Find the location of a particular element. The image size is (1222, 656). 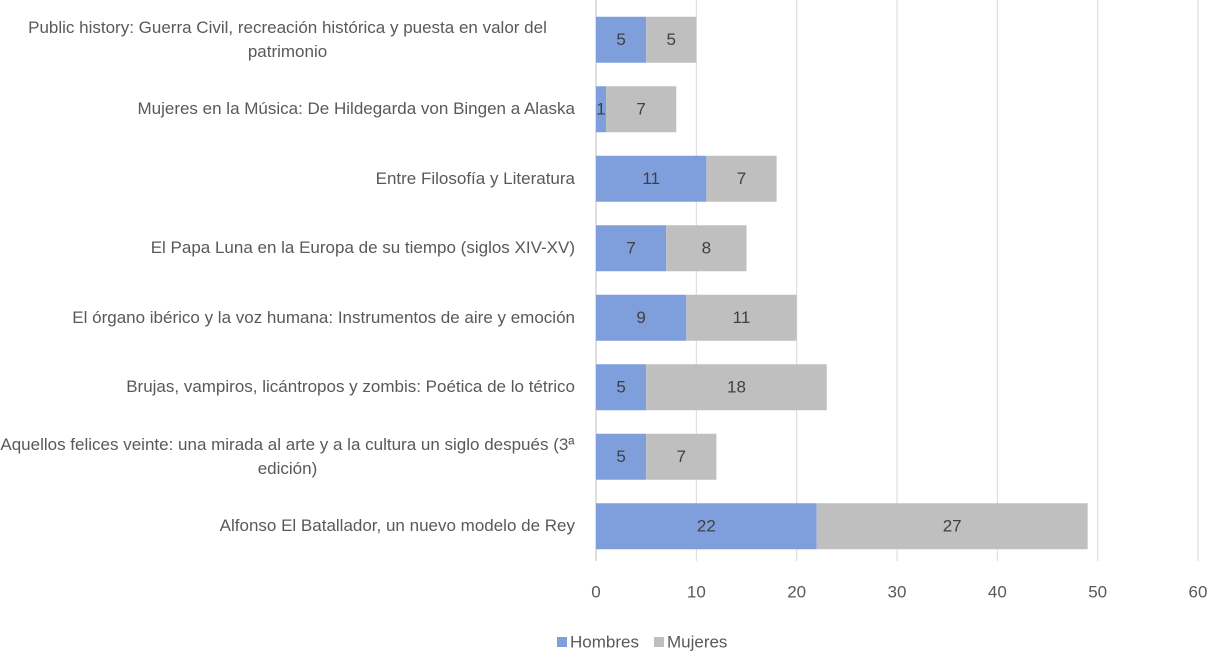

x-tick-label: 20 is located at coordinates (796, 591).